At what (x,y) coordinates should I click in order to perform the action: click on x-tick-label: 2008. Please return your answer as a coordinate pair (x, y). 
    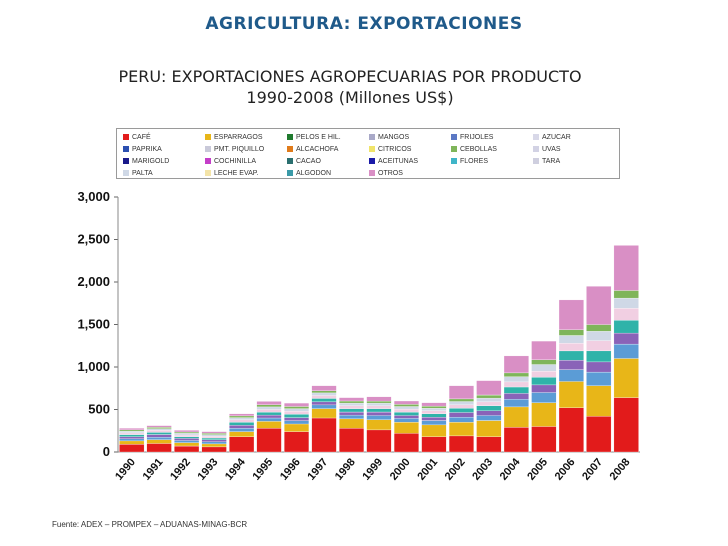
    Looking at the image, I should click on (620, 469).